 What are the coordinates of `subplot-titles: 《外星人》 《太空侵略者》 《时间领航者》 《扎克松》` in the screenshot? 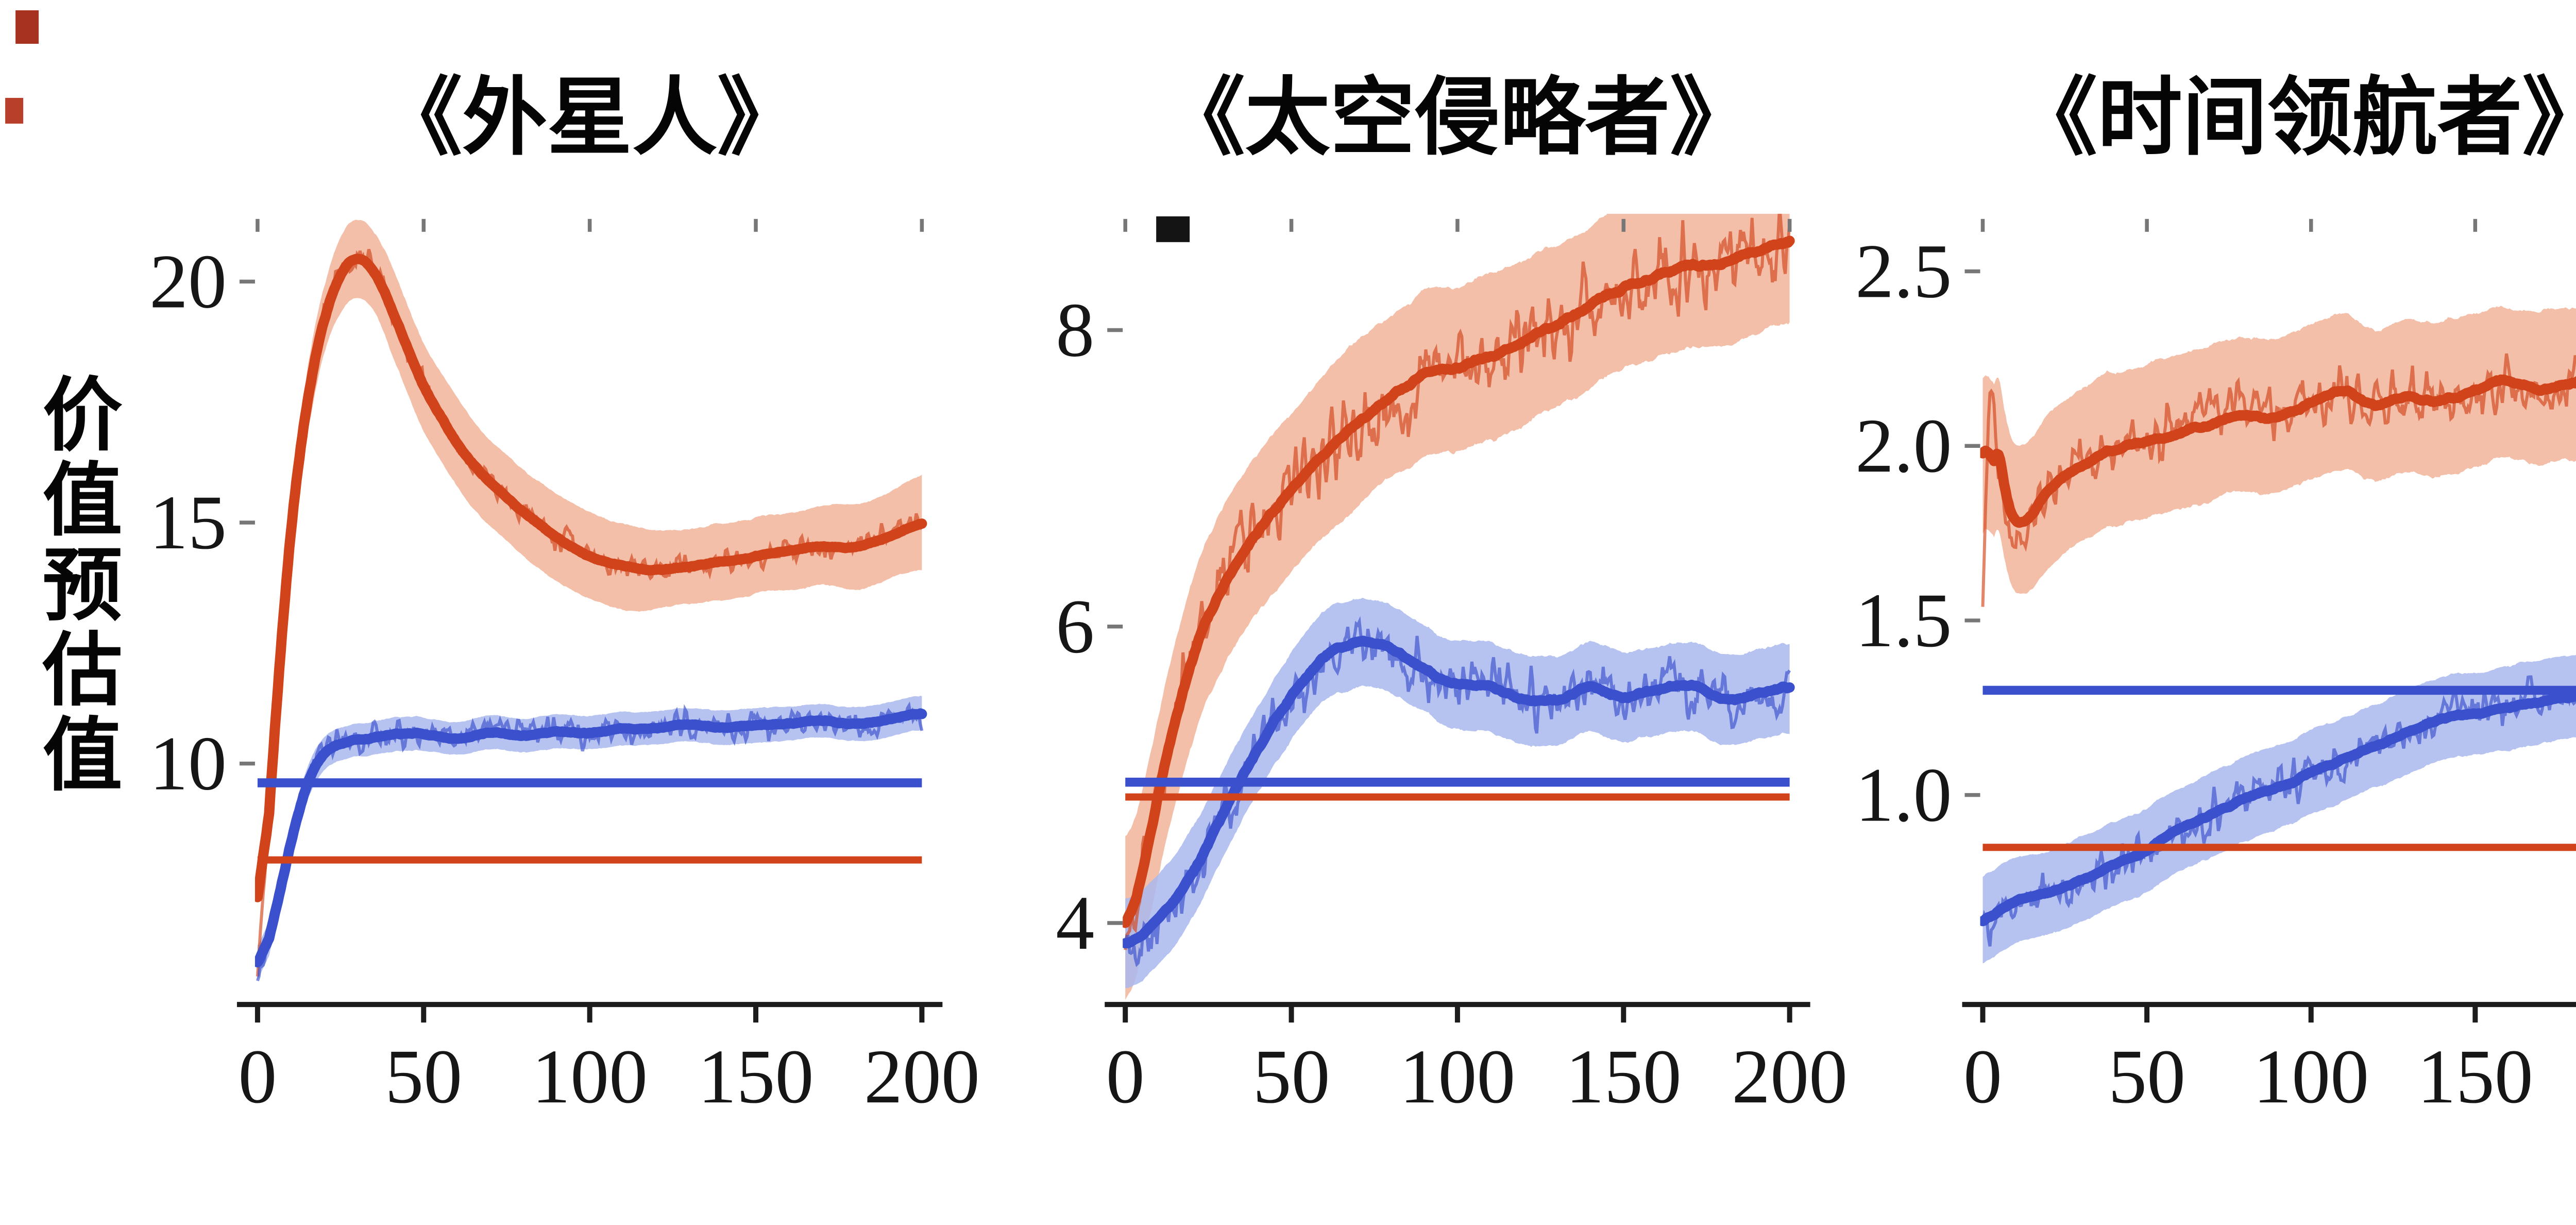 It's located at (1476, 118).